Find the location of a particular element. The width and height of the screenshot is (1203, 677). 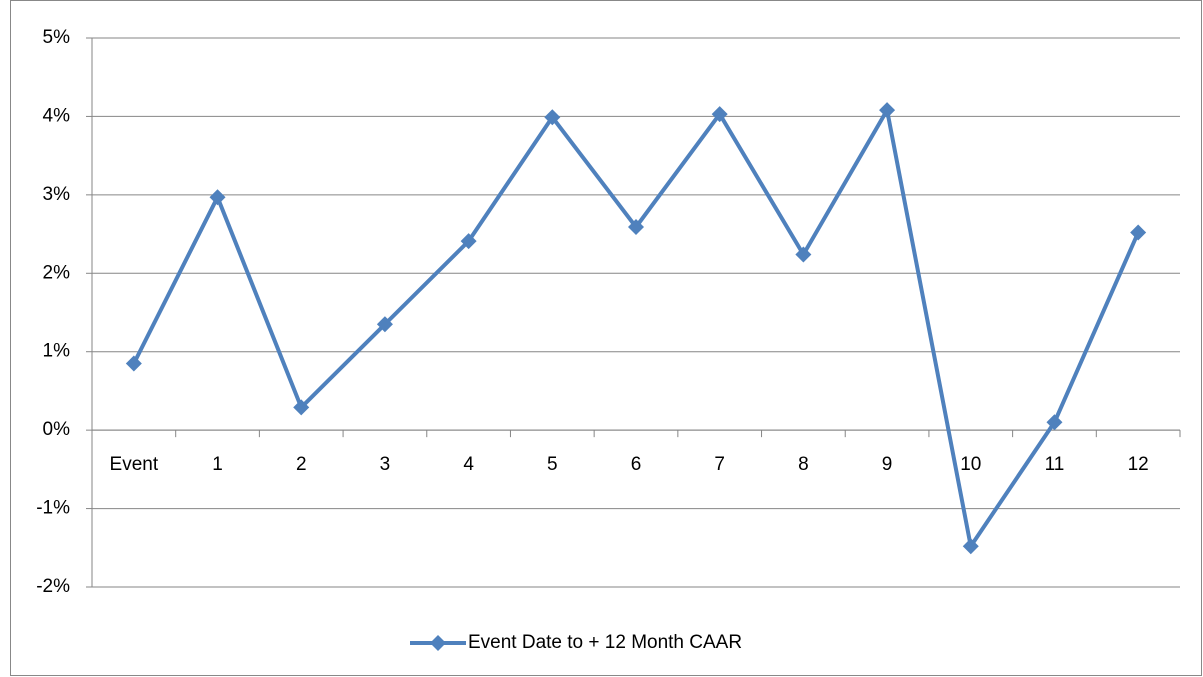

x-tick-label: 1 is located at coordinates (217, 464).